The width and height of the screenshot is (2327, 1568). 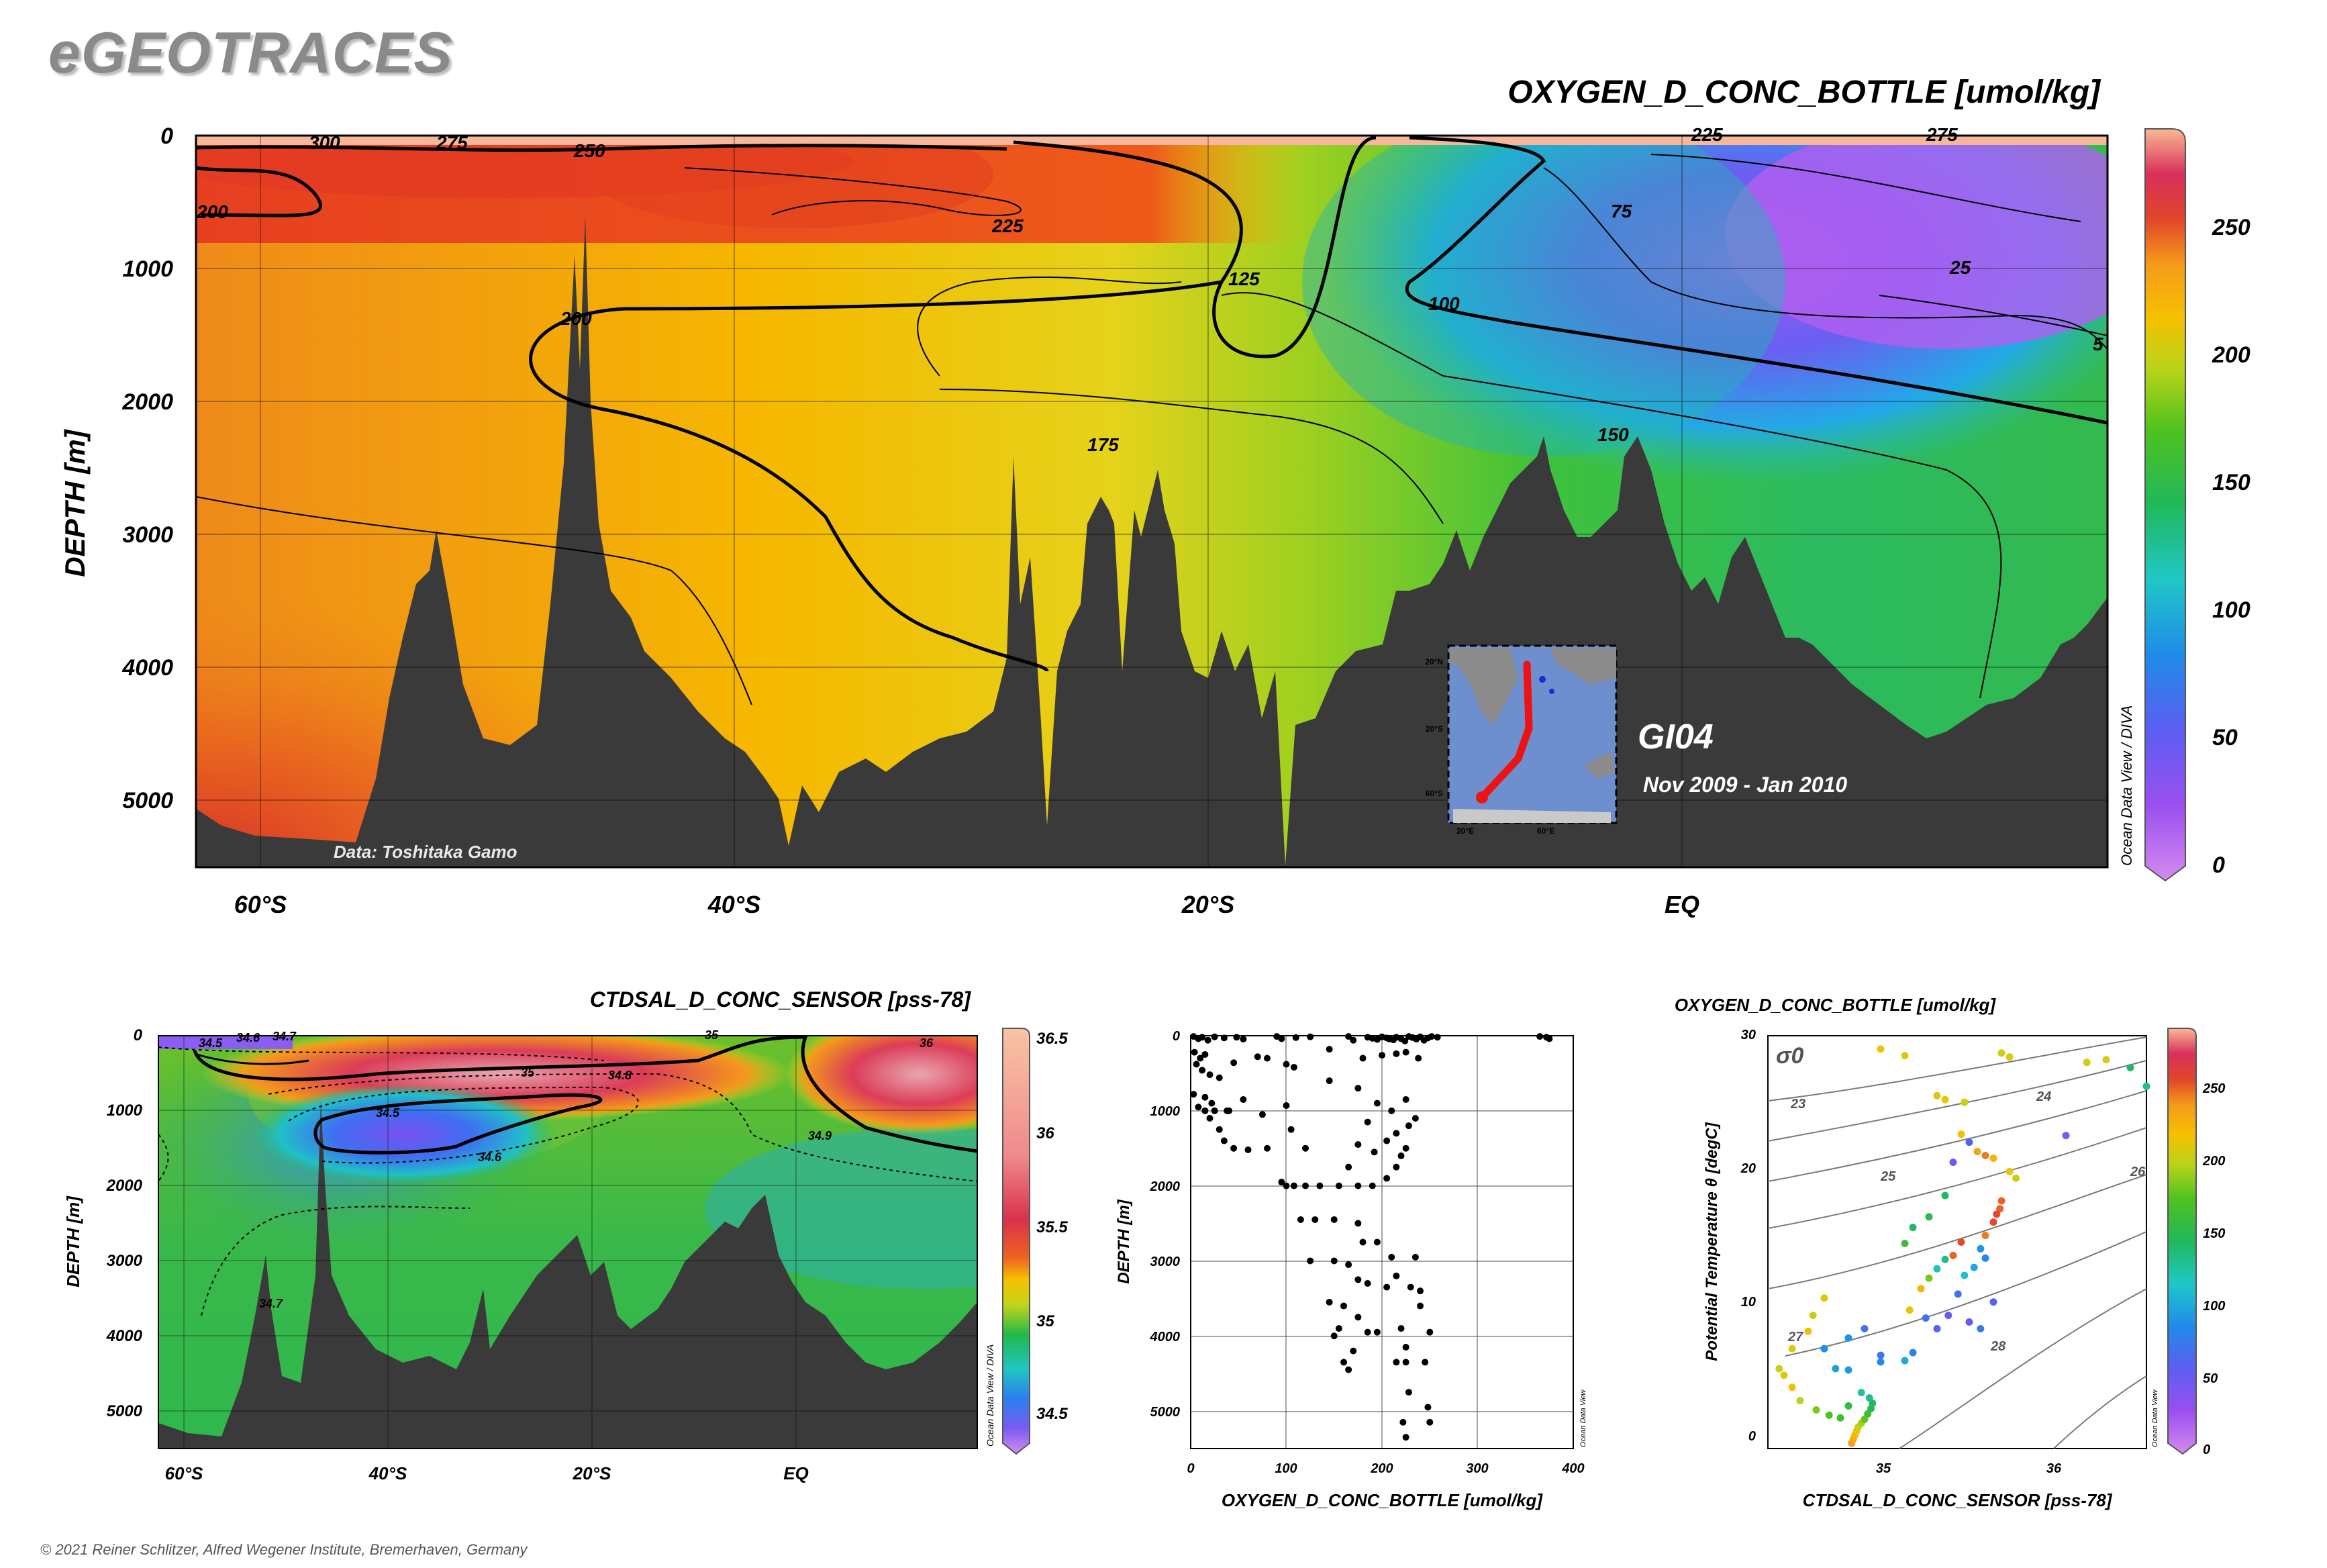 What do you see at coordinates (1165, 1187) in the screenshot?
I see `y-tick-label: 2000` at bounding box center [1165, 1187].